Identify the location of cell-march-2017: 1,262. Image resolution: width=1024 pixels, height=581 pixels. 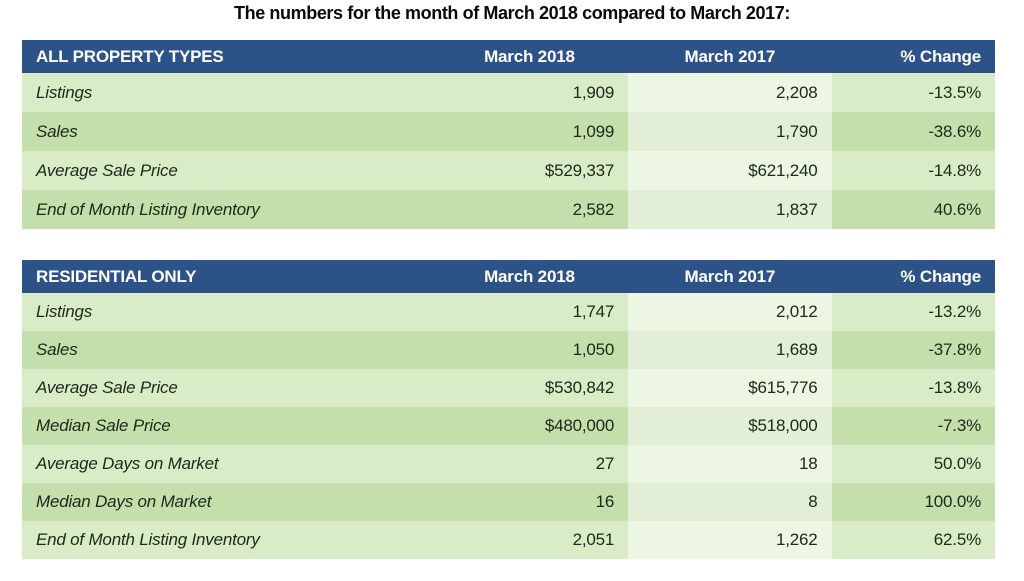
(730, 540).